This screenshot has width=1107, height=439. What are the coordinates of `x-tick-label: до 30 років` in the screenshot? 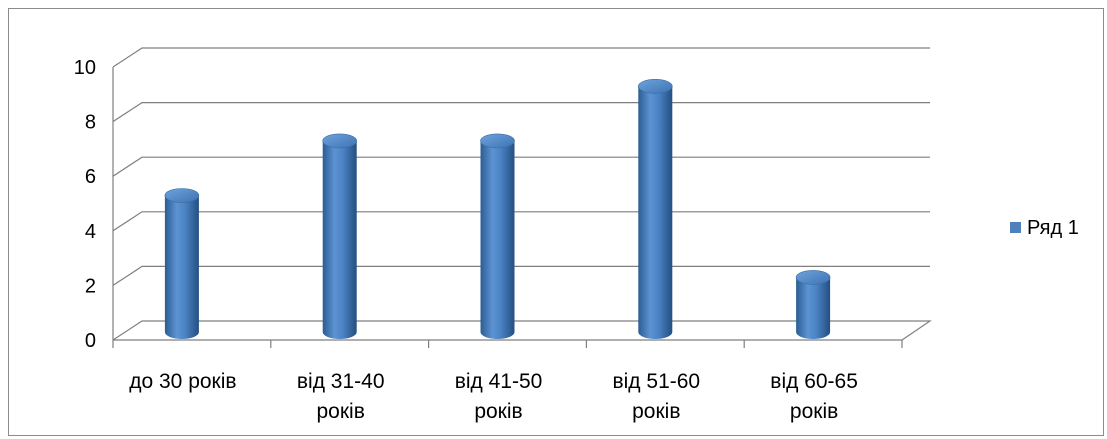 It's located at (182, 381).